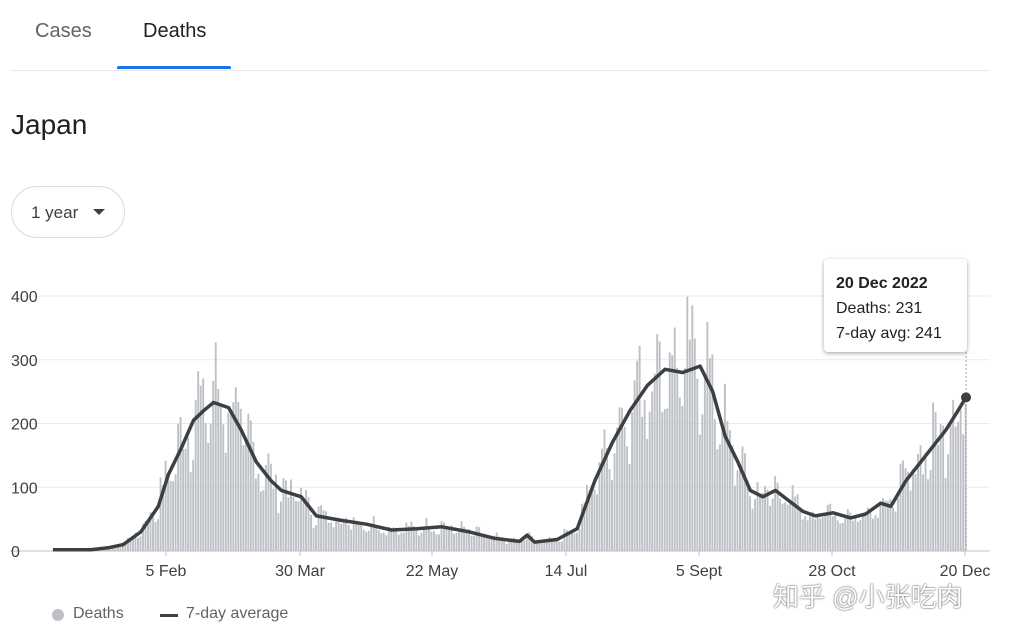 Image resolution: width=1014 pixels, height=635 pixels. What do you see at coordinates (432, 571) in the screenshot?
I see `x-tick-label: 22 May` at bounding box center [432, 571].